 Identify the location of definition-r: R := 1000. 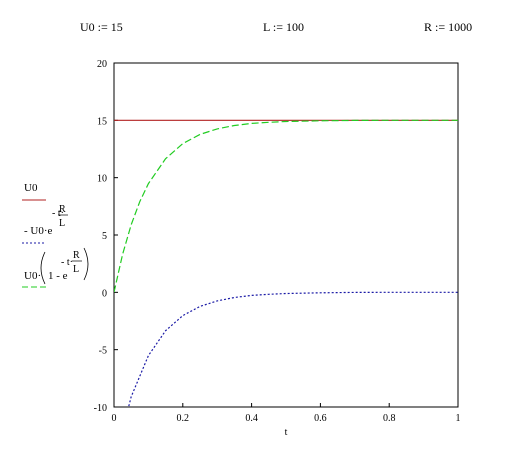
(448, 27).